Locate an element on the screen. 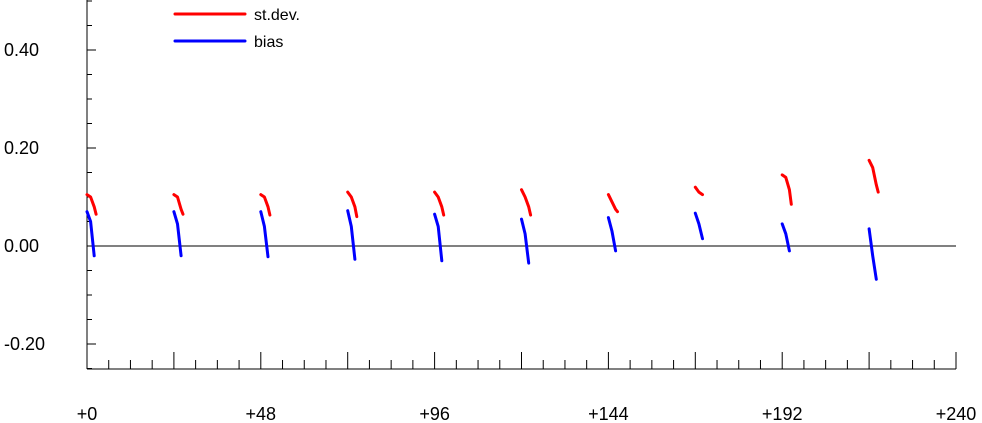  x-tick-label: +240 is located at coordinates (956, 413).